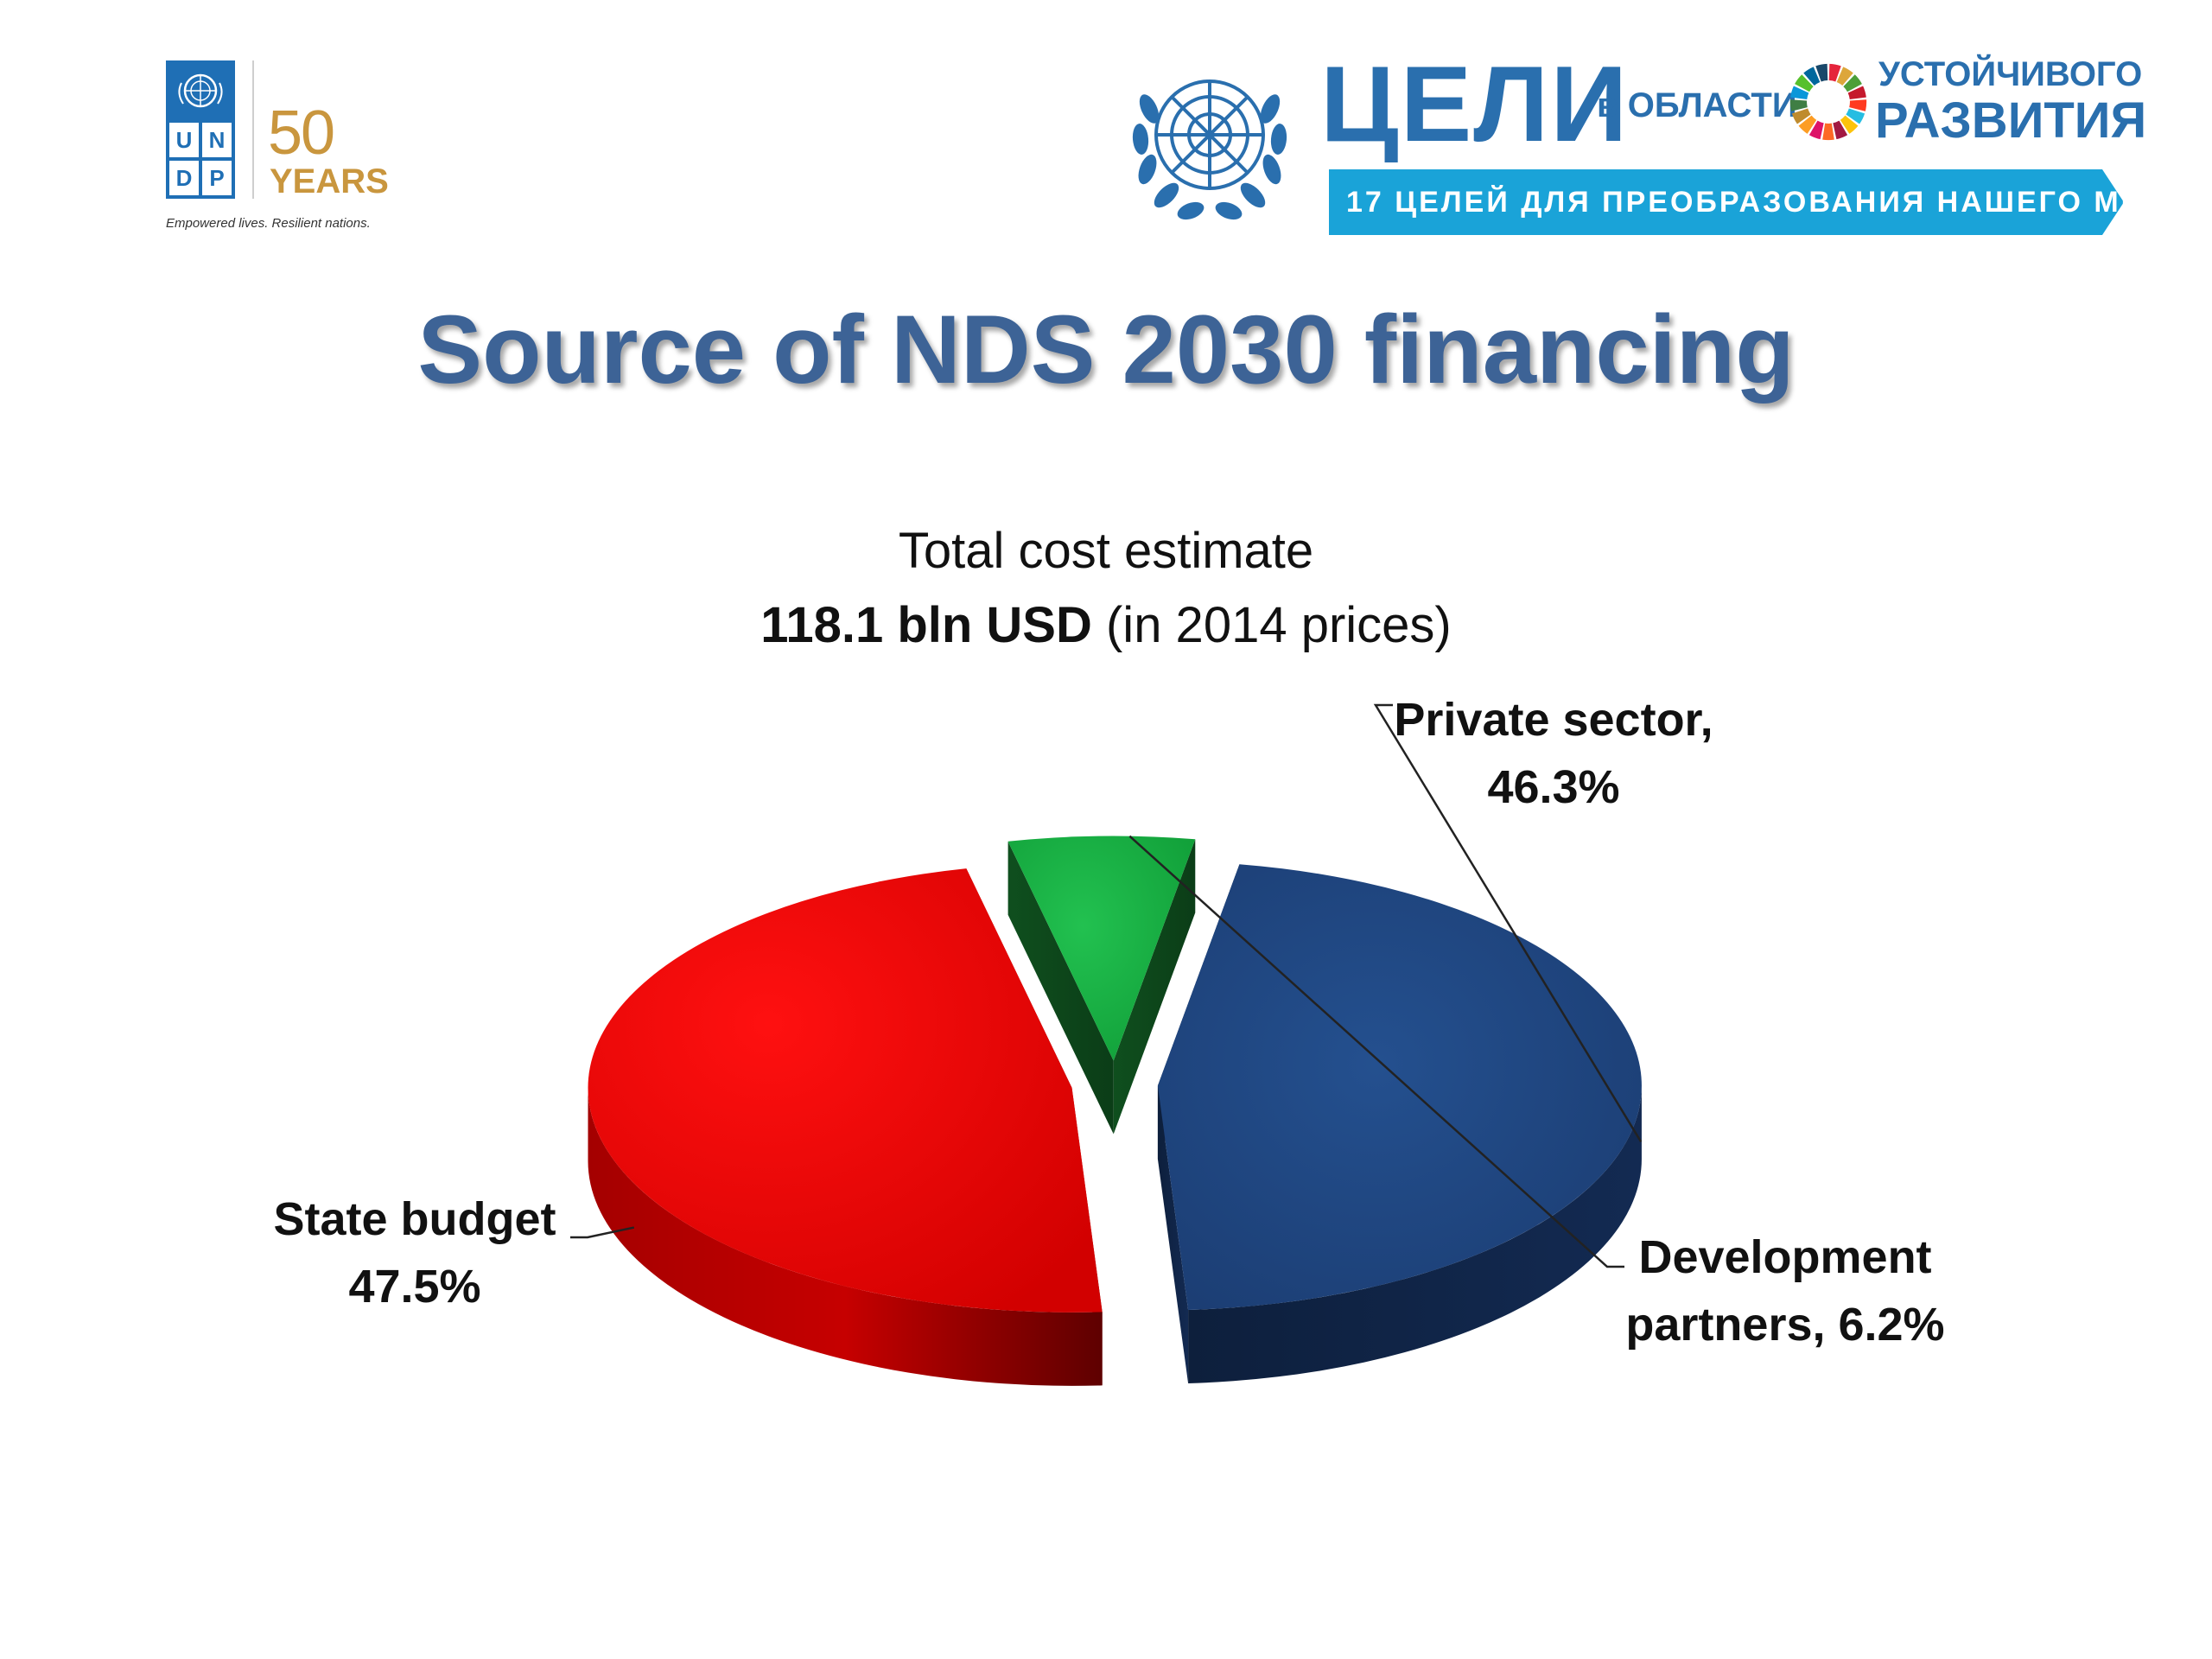 This screenshot has width=2212, height=1659. What do you see at coordinates (1508, 922) in the screenshot?
I see `leader-line-private-sector` at bounding box center [1508, 922].